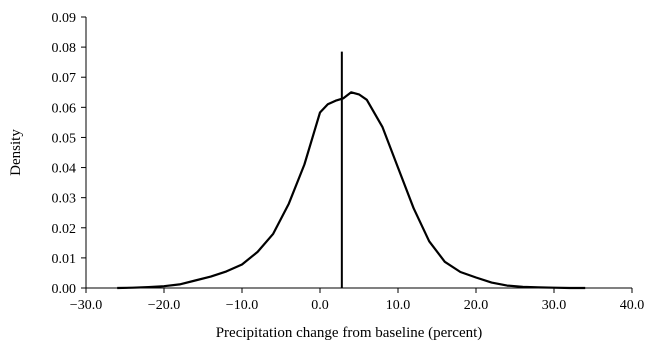  I want to click on x-tick-label: −20.0, so click(164, 305).